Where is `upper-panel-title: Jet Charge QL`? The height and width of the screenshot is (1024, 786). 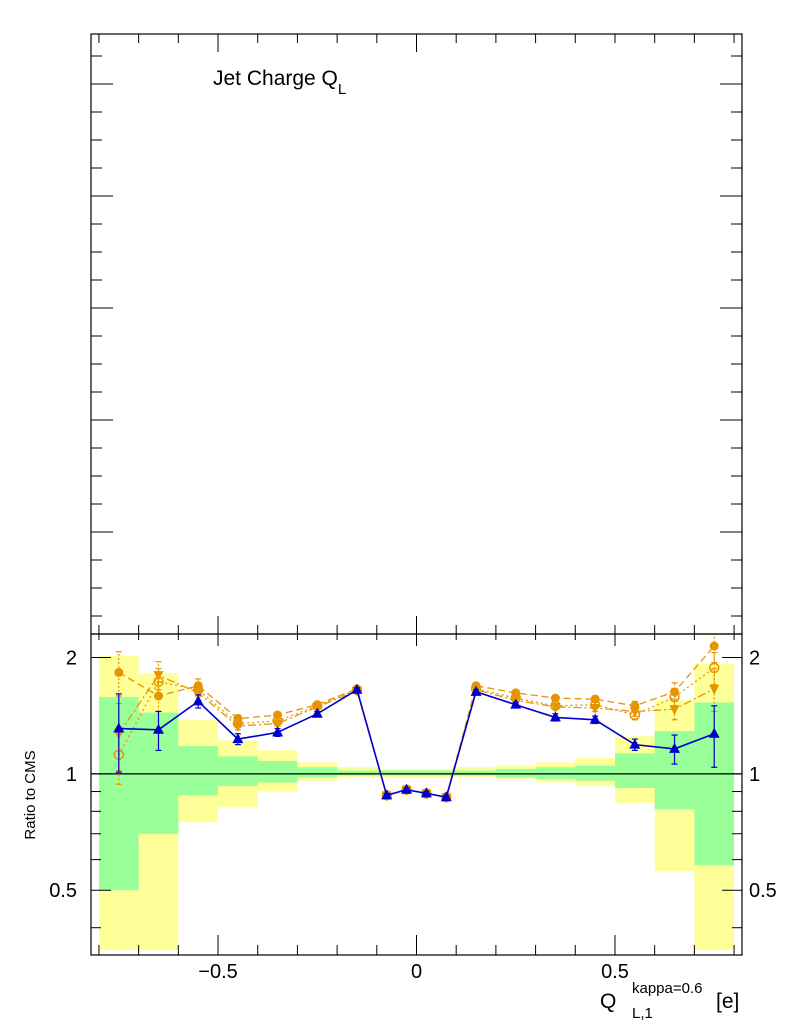 upper-panel-title: Jet Charge QL is located at coordinates (279, 82).